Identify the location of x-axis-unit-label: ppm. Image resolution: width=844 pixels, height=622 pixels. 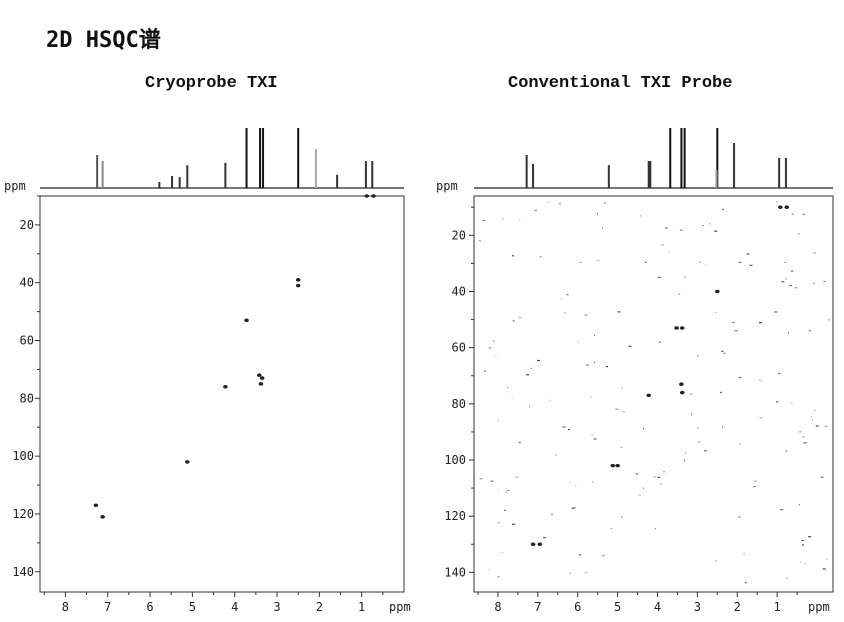
(400, 607).